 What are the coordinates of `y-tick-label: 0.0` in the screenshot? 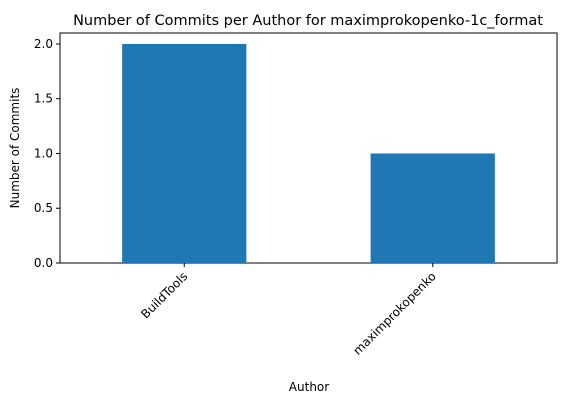 It's located at (43, 263).